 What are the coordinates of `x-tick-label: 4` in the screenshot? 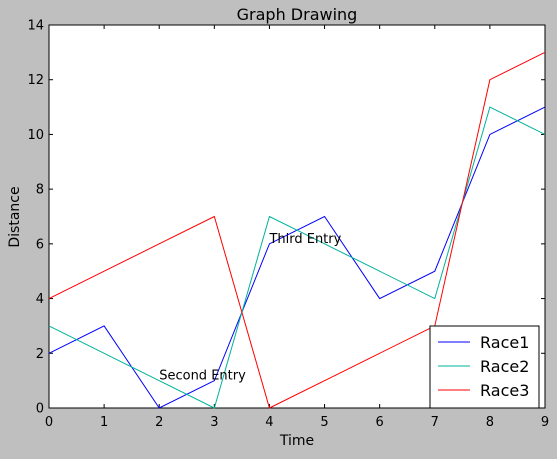 It's located at (269, 422).